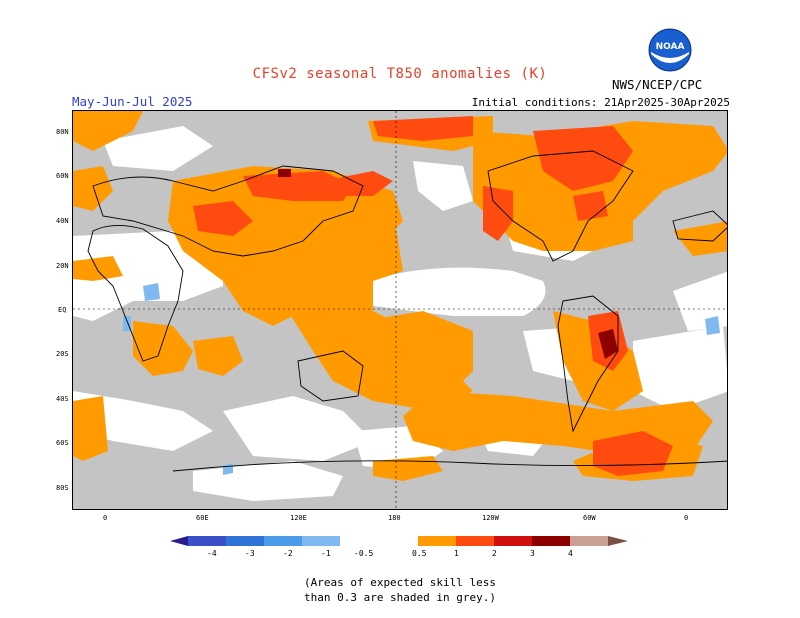  What do you see at coordinates (400, 74) in the screenshot?
I see `chart-title: CFSv2 seasonal T850 anomalies (K)` at bounding box center [400, 74].